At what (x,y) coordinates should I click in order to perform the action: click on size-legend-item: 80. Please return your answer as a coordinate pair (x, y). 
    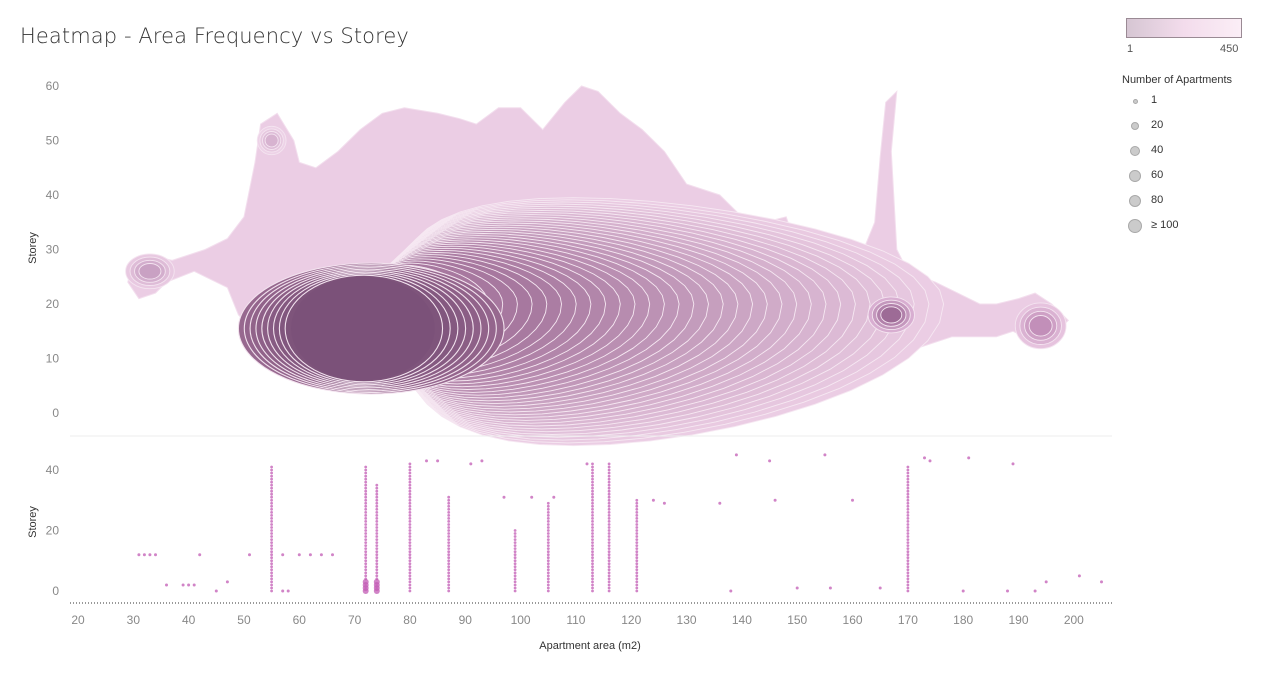
    Looking at the image, I should click on (1183, 202).